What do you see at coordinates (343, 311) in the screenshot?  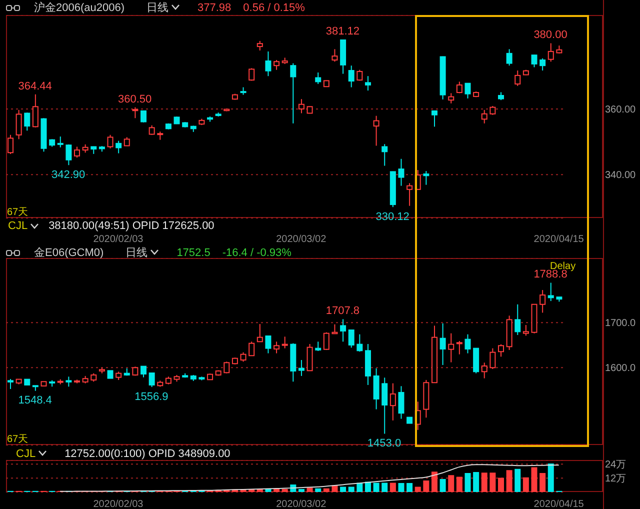 I see `annotation: 1707.8` at bounding box center [343, 311].